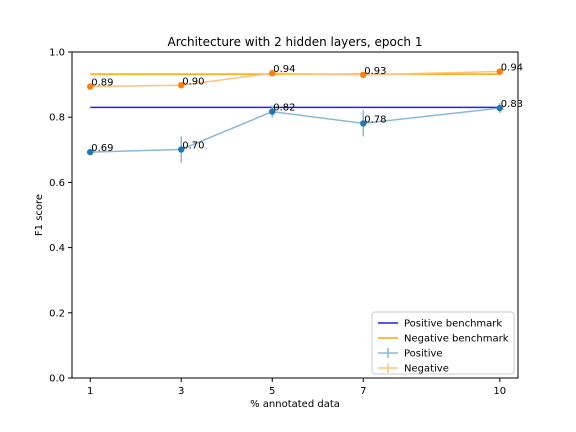 Image resolution: width=576 pixels, height=432 pixels. Describe the element at coordinates (57, 379) in the screenshot. I see `y-tick-label: 0.0` at that location.